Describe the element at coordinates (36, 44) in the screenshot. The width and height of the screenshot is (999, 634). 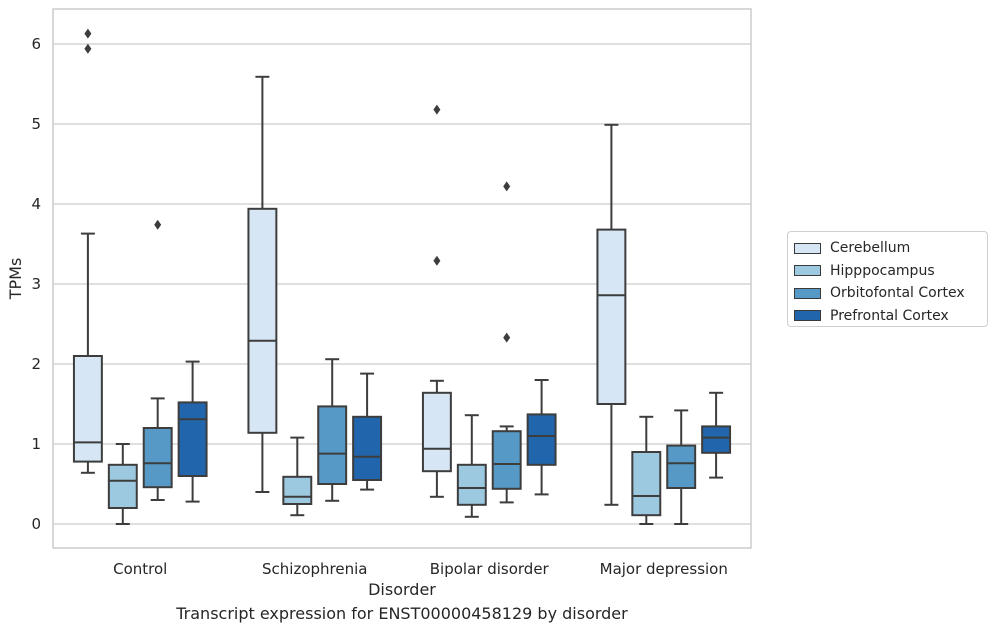
I see `y-tick-label-6: 6` at that location.